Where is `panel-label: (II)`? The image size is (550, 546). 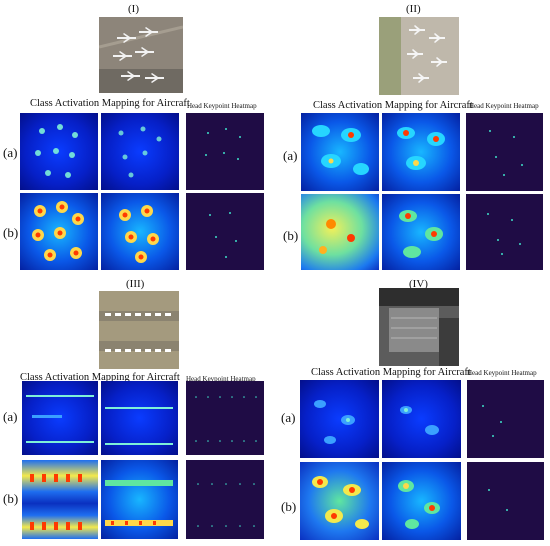 panel-label: (II) is located at coordinates (413, 9).